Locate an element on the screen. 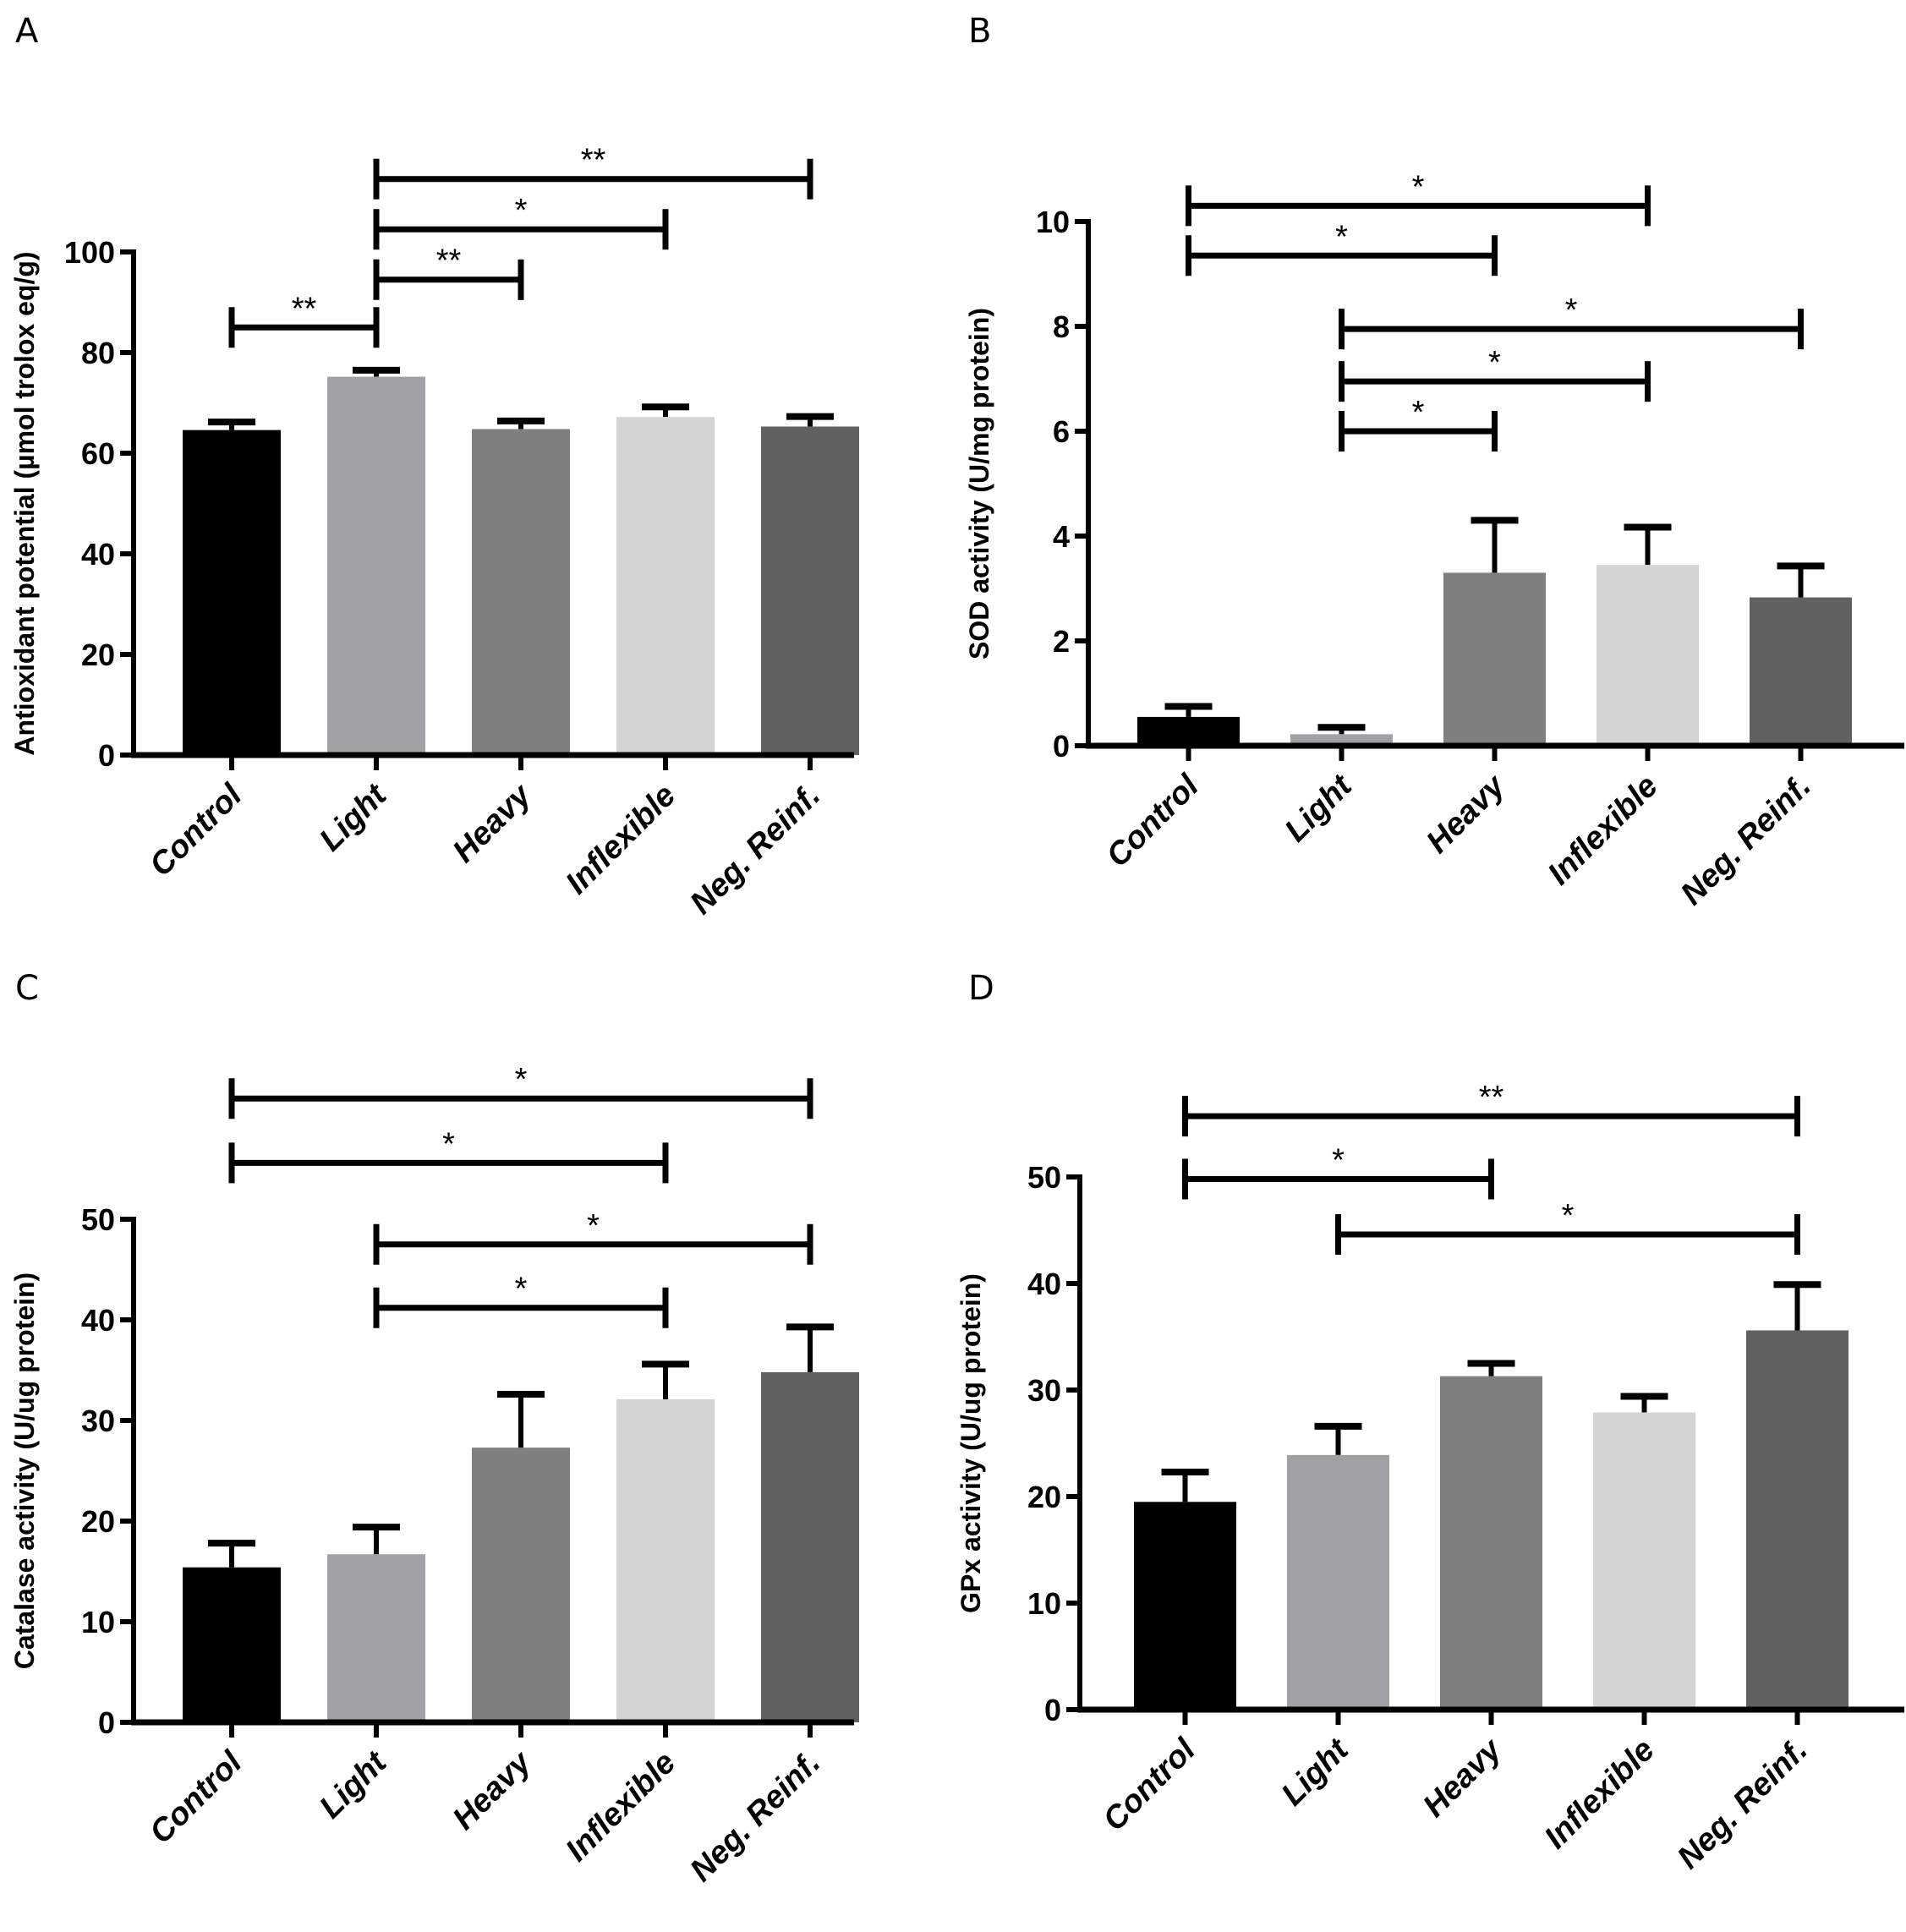  y-axis-label: Antioxidant potential (µmol trolox eq/g) is located at coordinates (24, 503).